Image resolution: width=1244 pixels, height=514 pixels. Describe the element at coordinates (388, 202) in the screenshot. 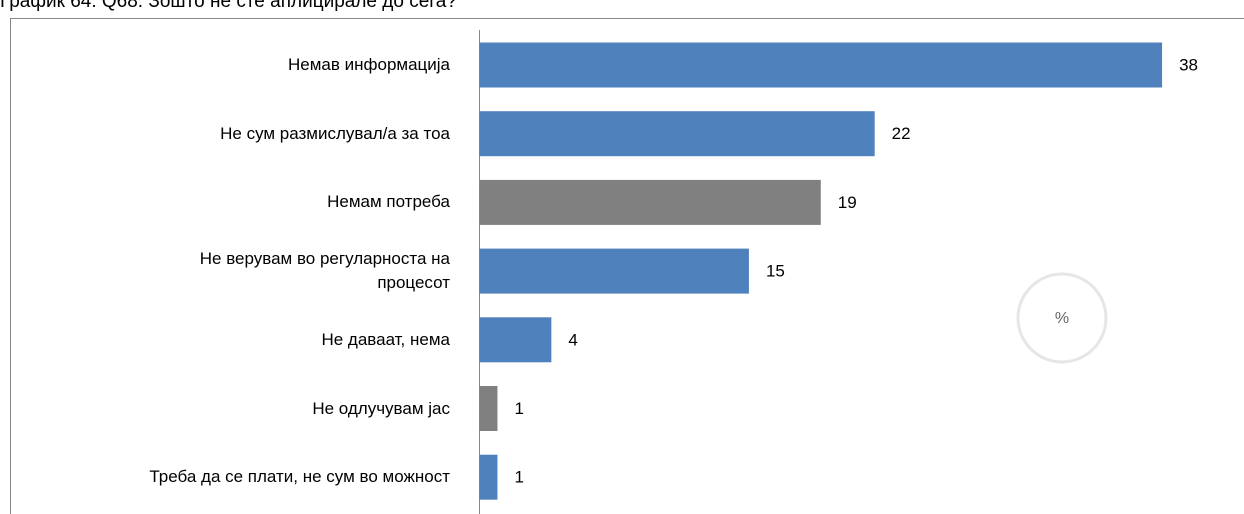

I see `category-label: Немам потреба` at that location.